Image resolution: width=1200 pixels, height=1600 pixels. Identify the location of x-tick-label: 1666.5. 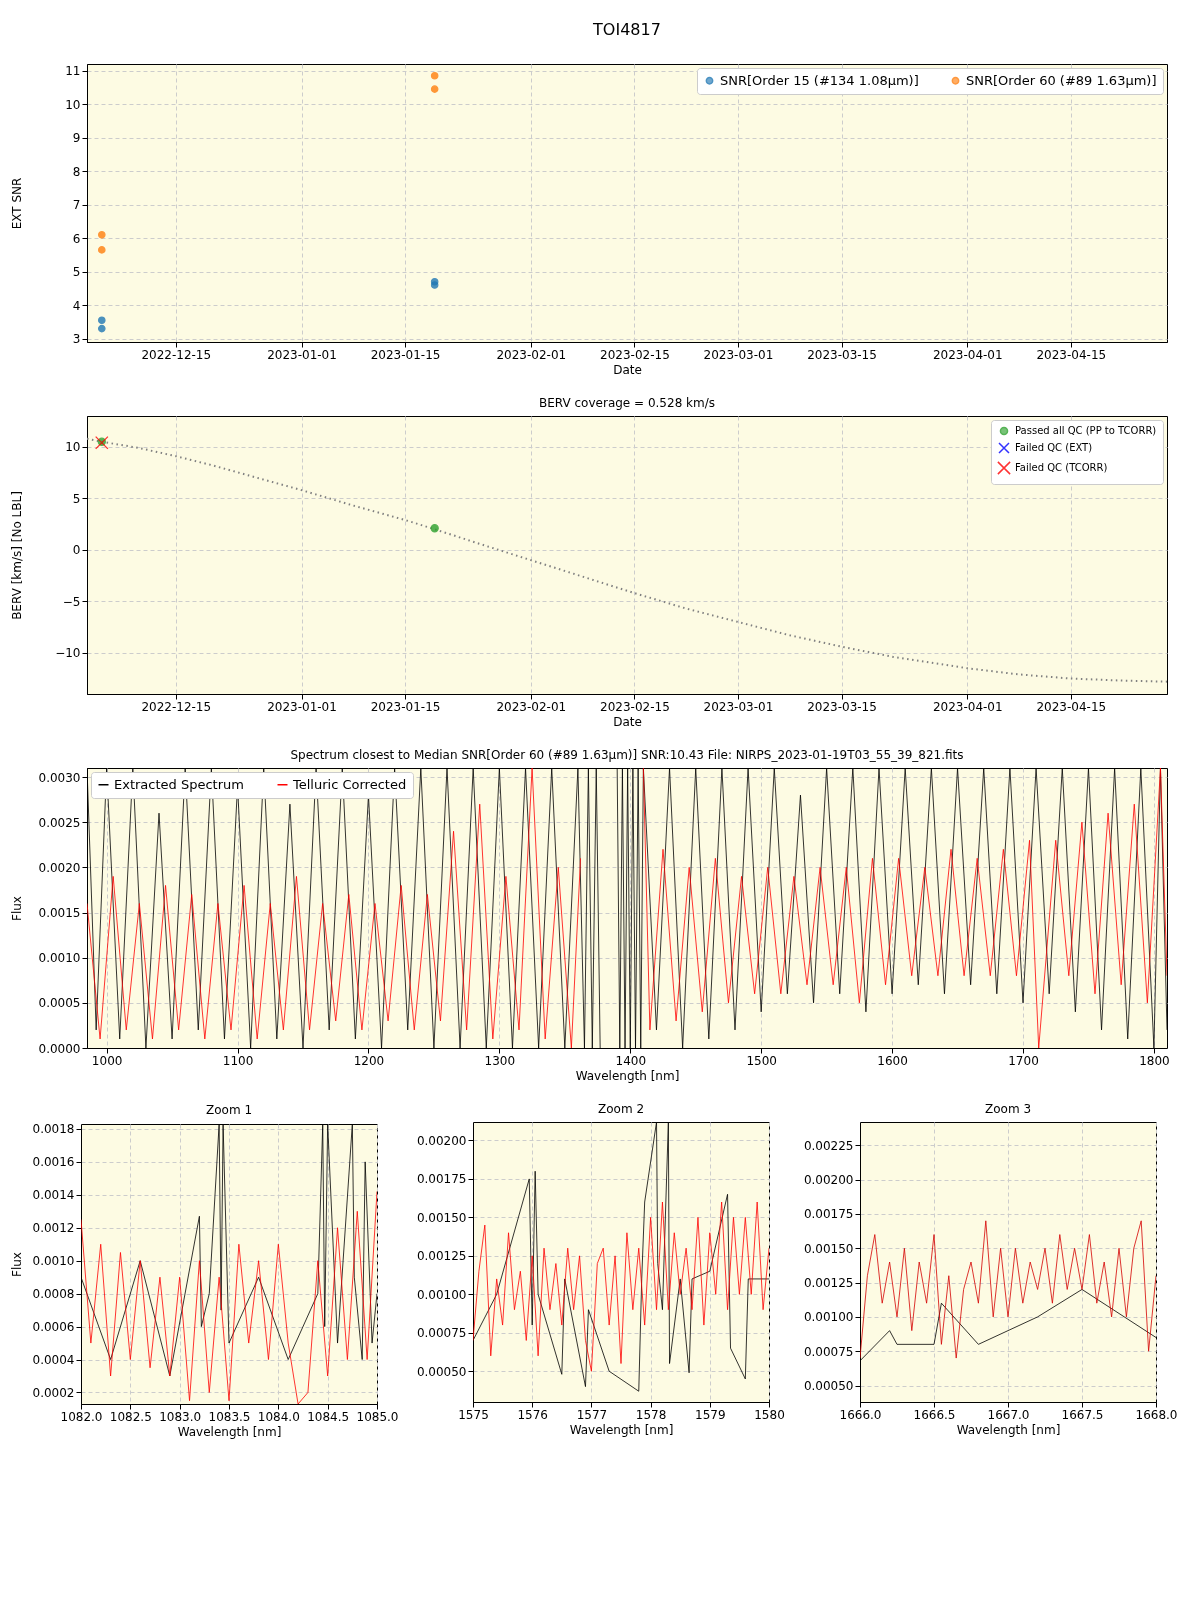
(934, 1414).